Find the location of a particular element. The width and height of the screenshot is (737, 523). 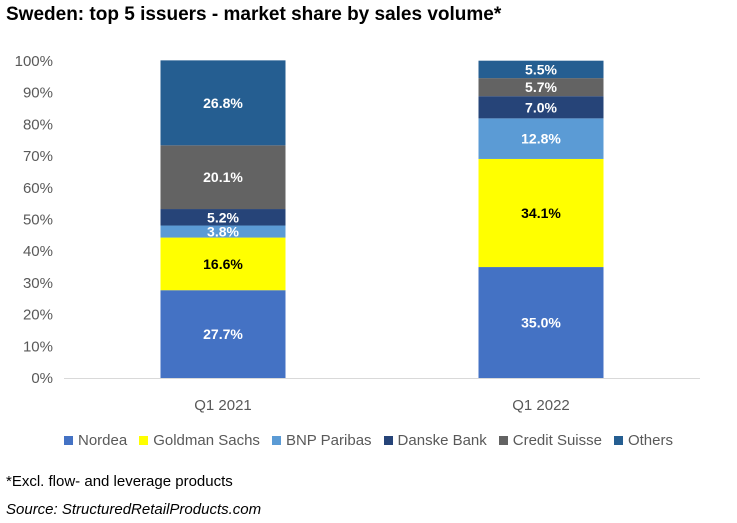

data-label: 5.7% is located at coordinates (541, 87).